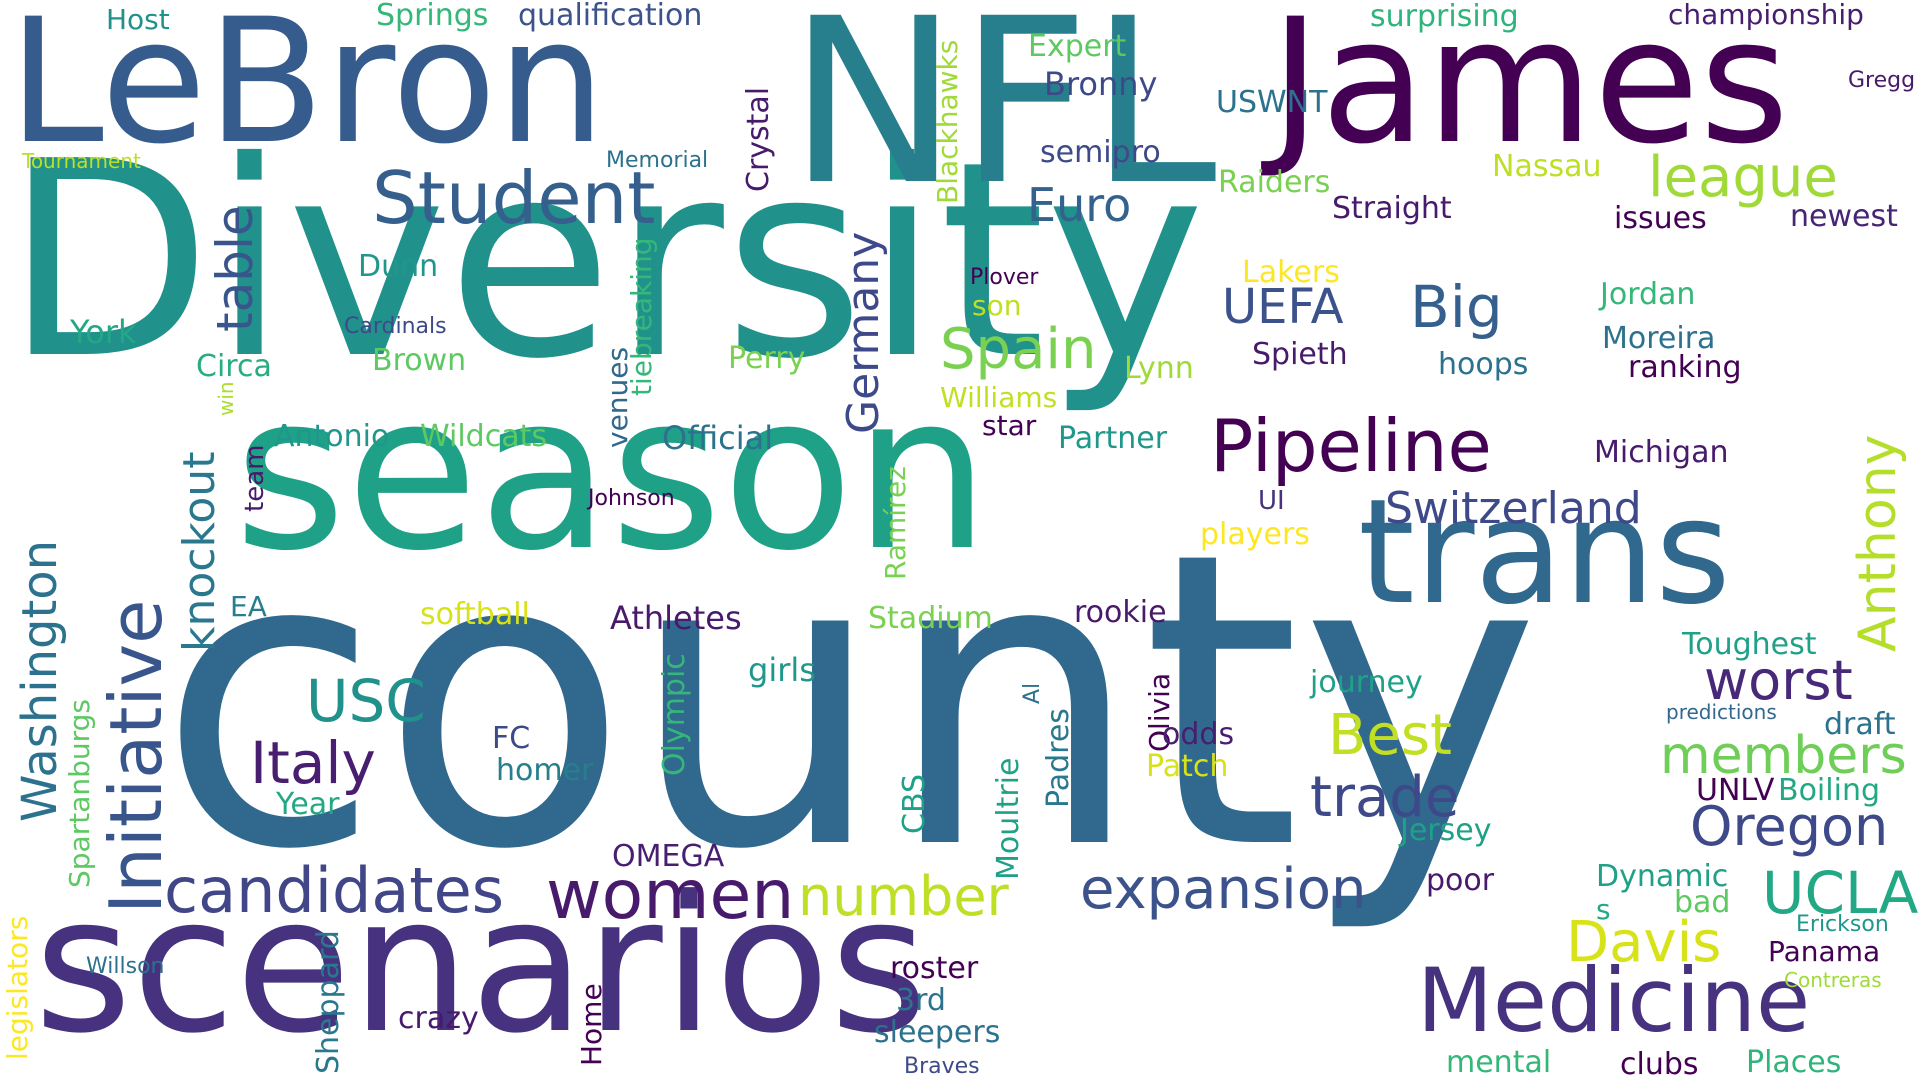  Describe the element at coordinates (255, 478) in the screenshot. I see `word-team: team` at that location.